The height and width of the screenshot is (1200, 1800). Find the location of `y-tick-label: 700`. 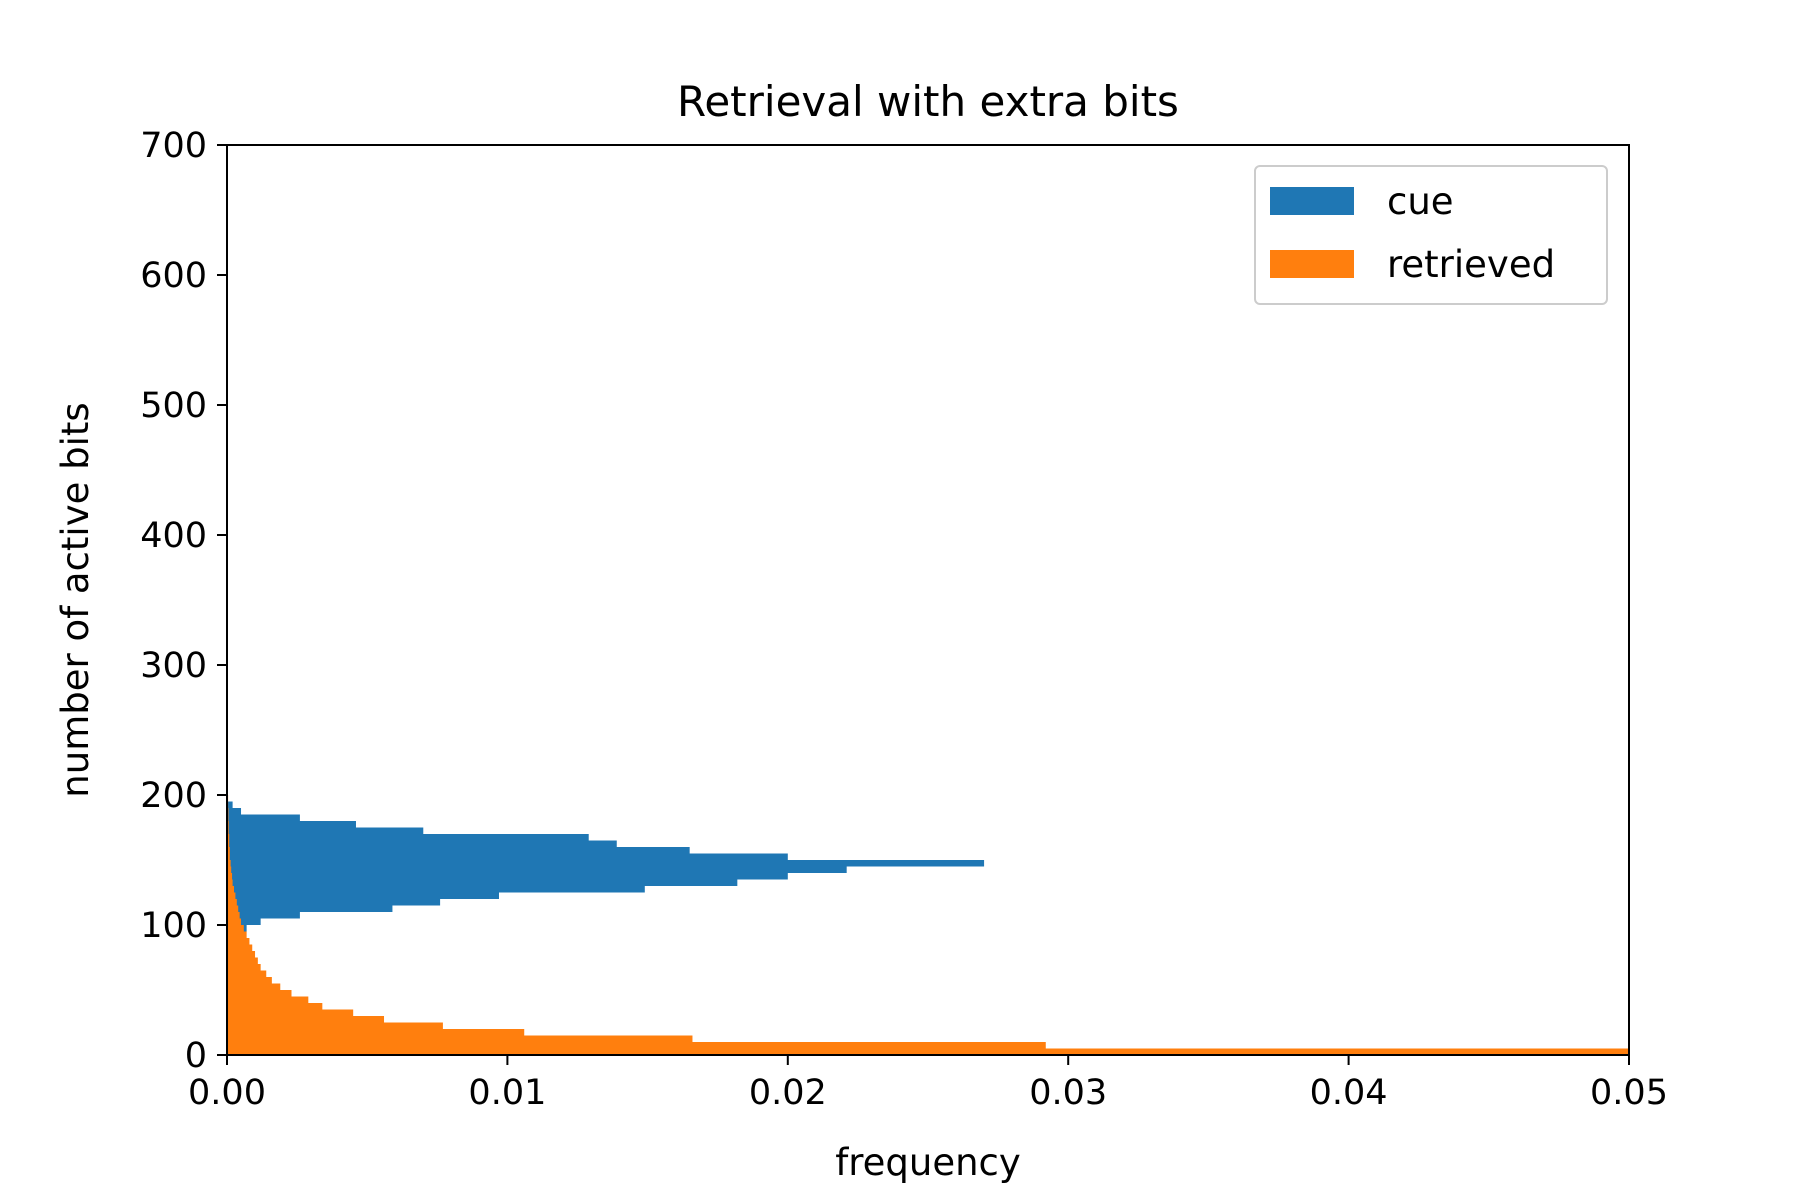

y-tick-label: 700 is located at coordinates (173, 146).